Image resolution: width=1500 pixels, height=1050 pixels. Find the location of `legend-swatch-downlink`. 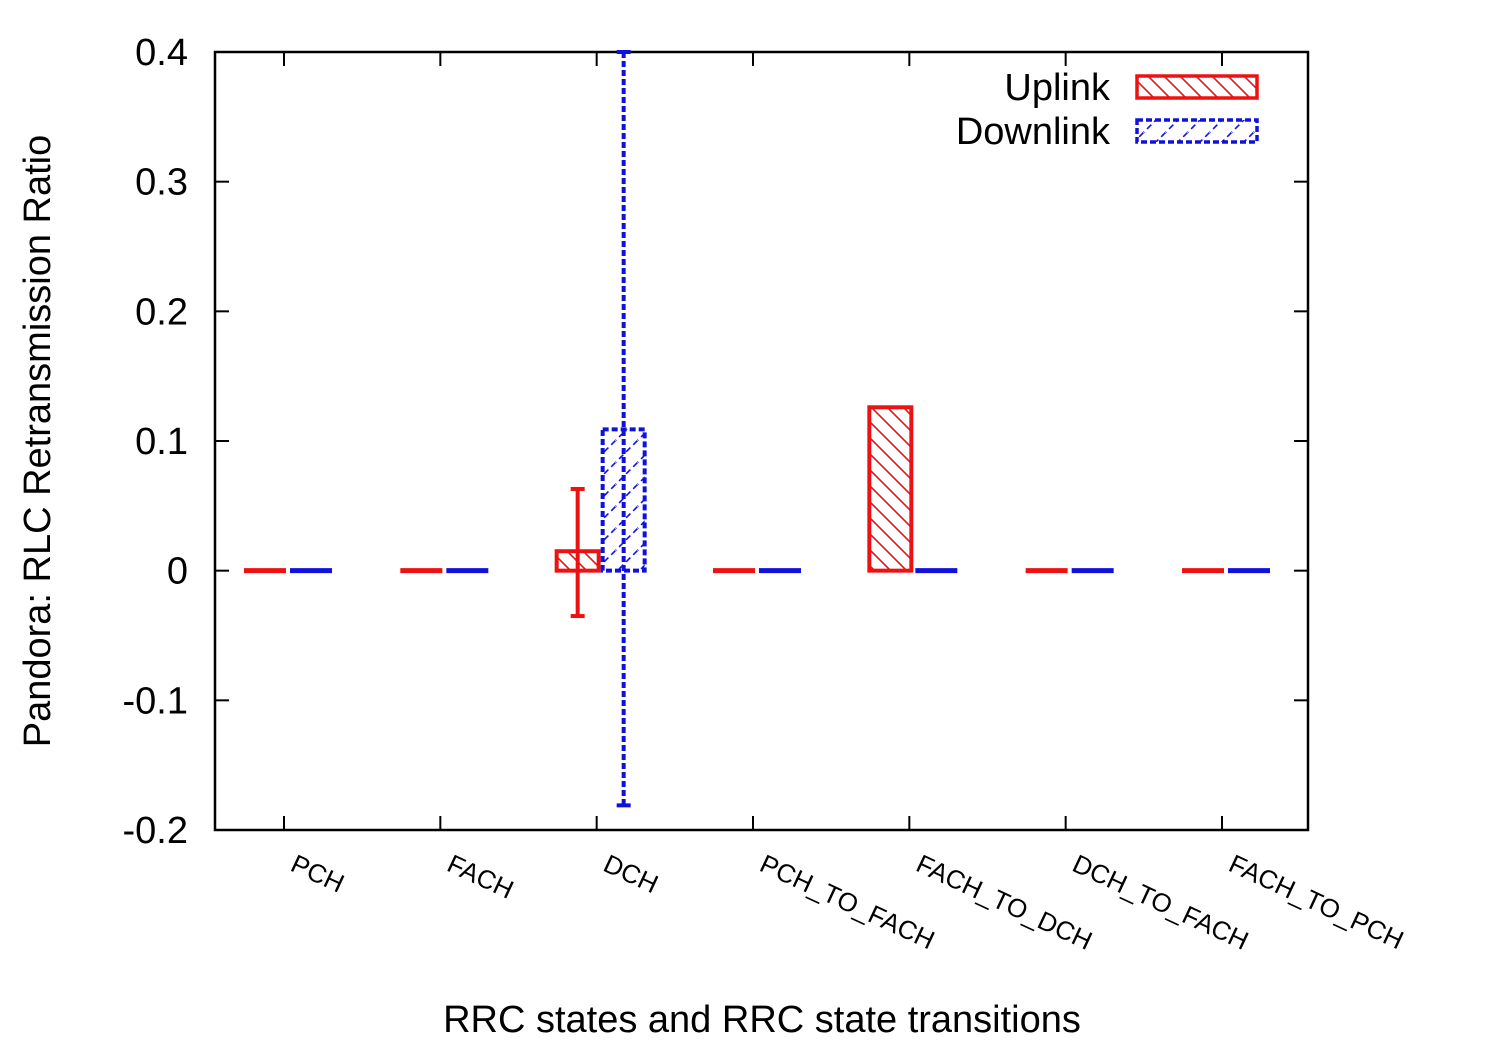

legend-swatch-downlink is located at coordinates (1197, 131).